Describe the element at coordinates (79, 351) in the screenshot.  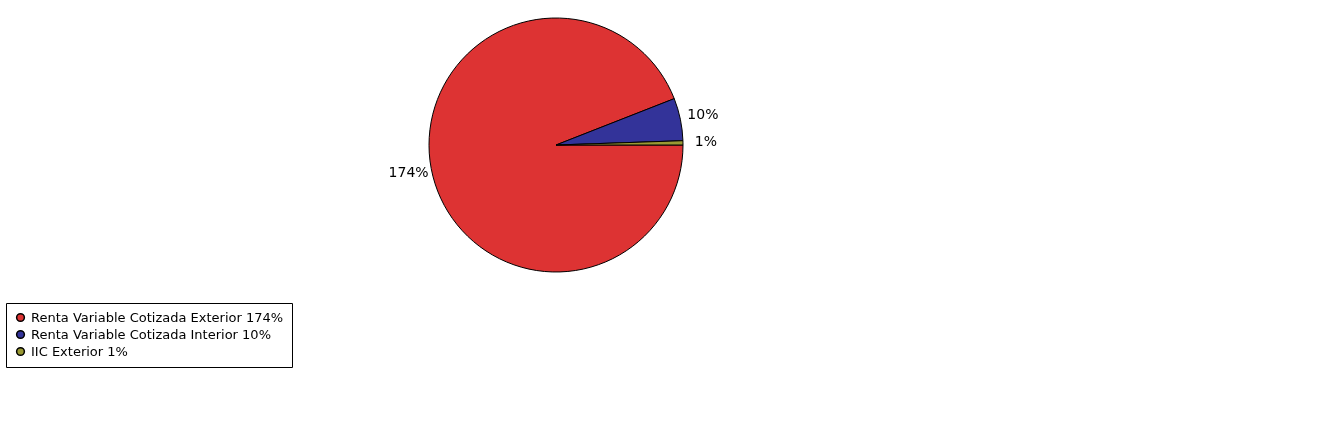
I see `legend-label: IIC Exterior 1%` at that location.